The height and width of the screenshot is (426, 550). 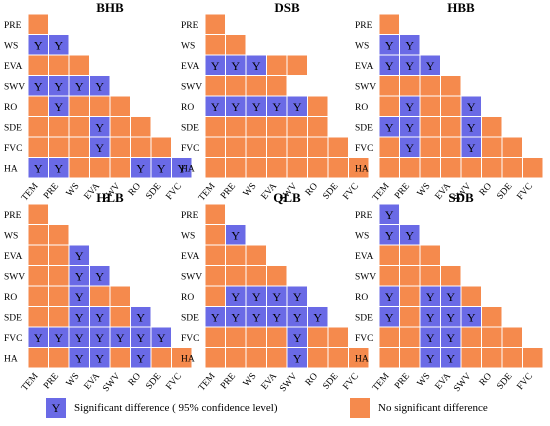 I want to click on panel-title: QLB, so click(x=287, y=197).